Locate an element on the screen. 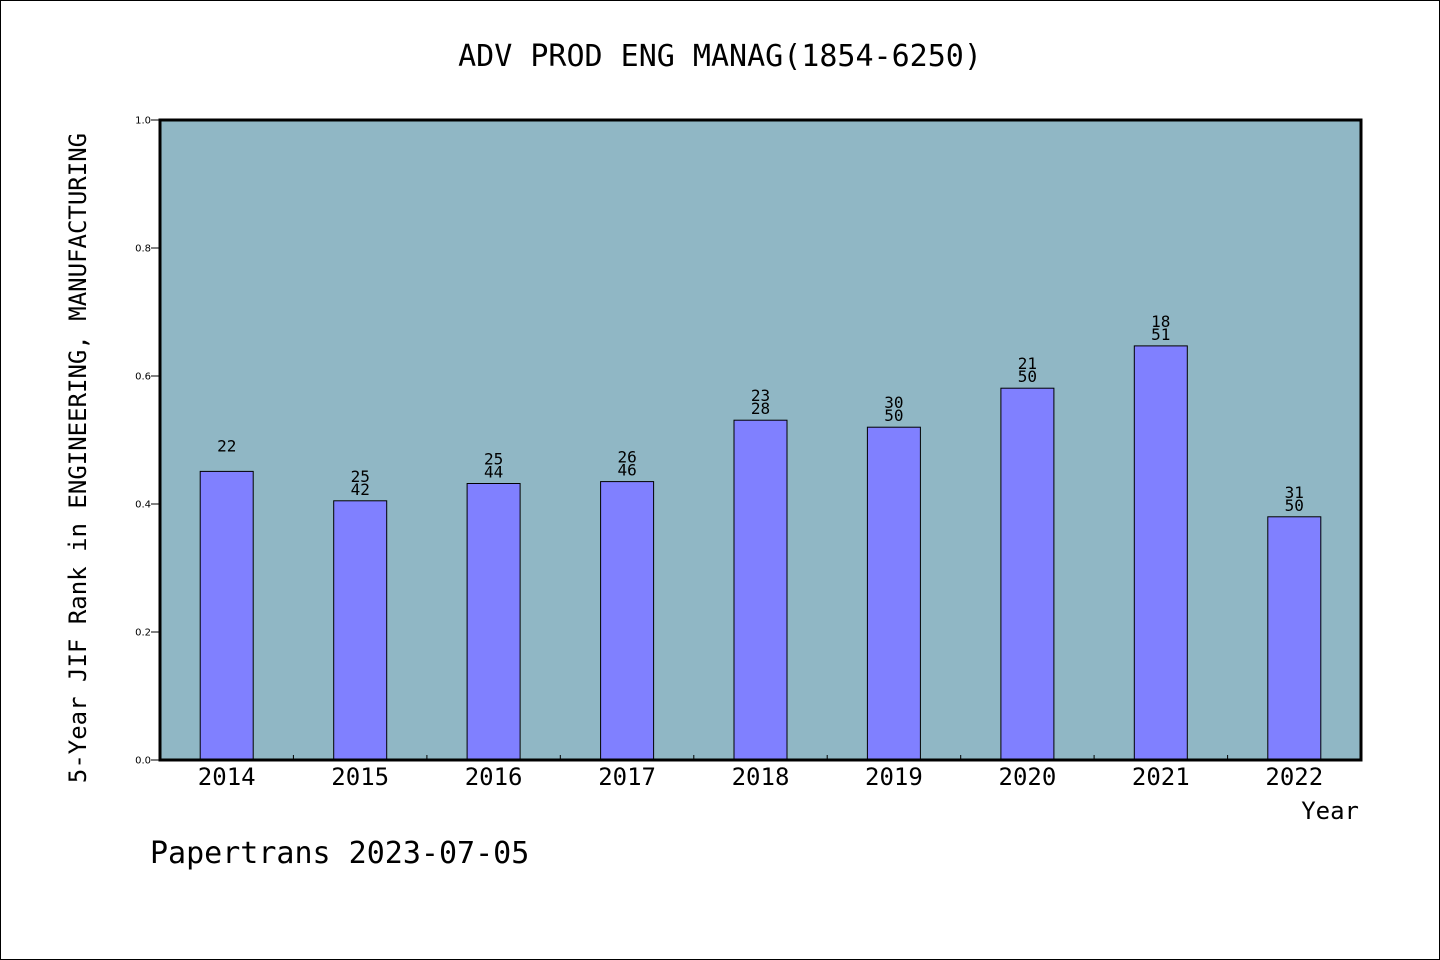 The height and width of the screenshot is (960, 1440). bar-label-2016-rank: 25 is located at coordinates (493, 459).